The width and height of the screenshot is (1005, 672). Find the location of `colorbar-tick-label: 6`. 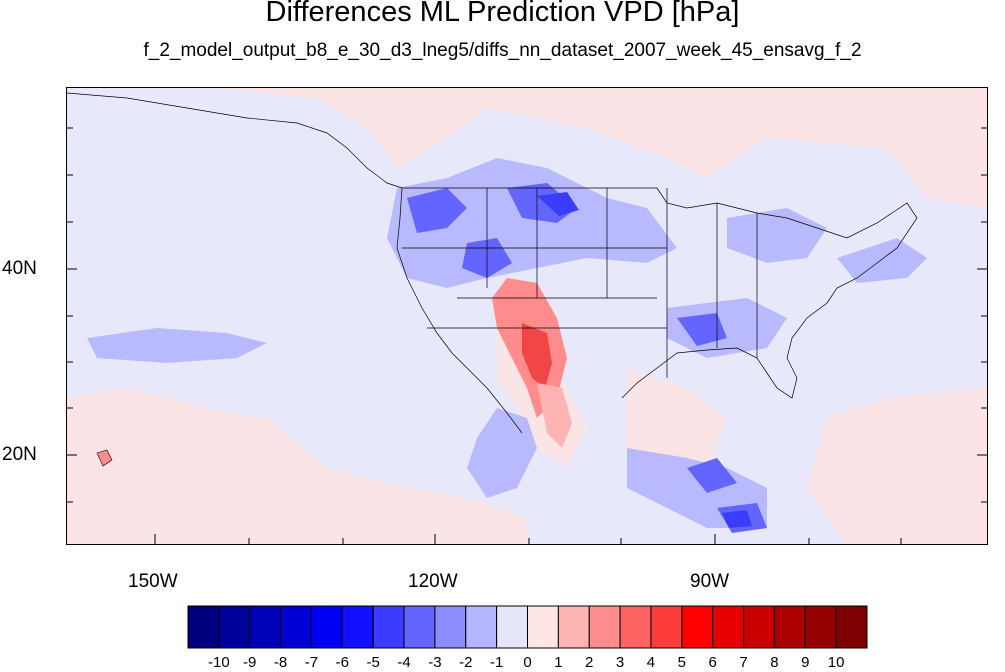

colorbar-tick-label: 6 is located at coordinates (712, 662).